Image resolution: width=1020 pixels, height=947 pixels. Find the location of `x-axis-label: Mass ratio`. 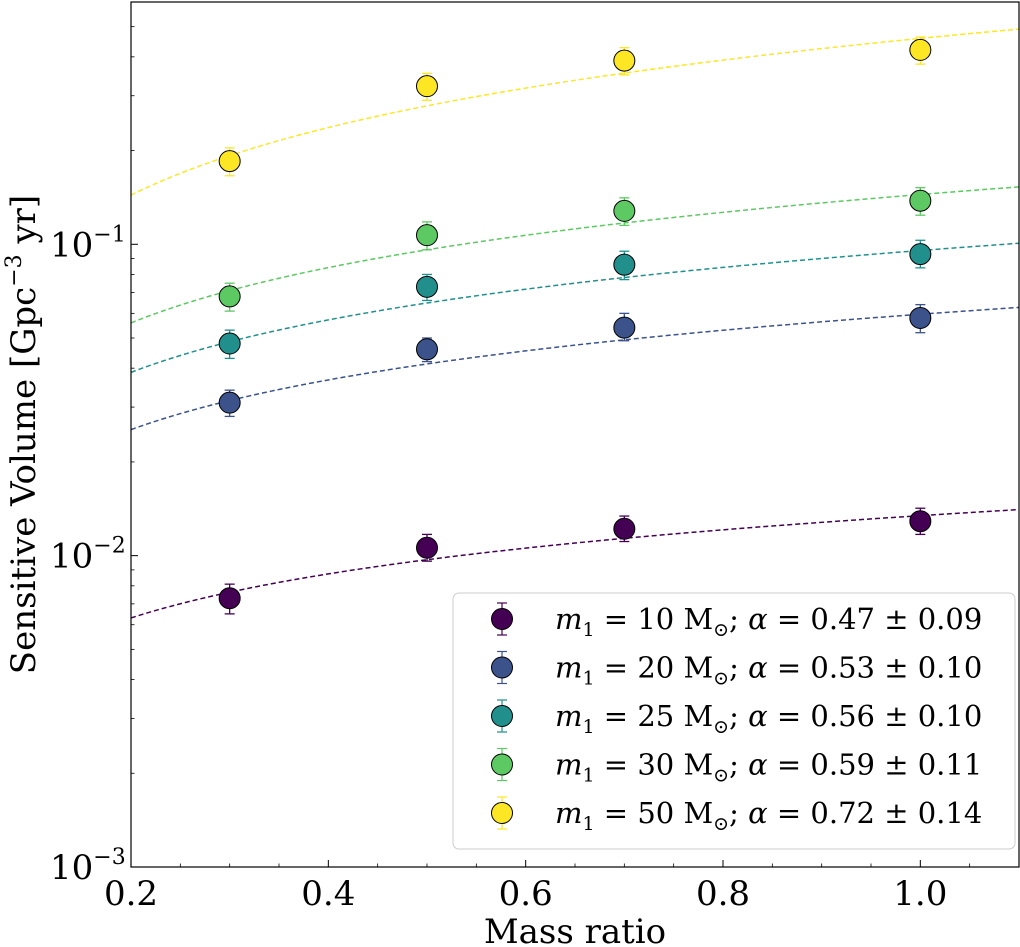

x-axis-label: Mass ratio is located at coordinates (575, 929).